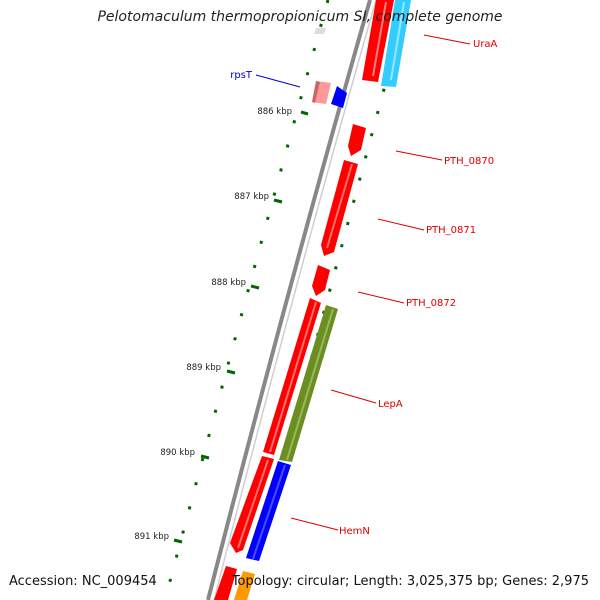 Image resolution: width=600 pixels, height=600 pixels. What do you see at coordinates (381, 297) in the screenshot?
I see `leader-pth0872` at bounding box center [381, 297].